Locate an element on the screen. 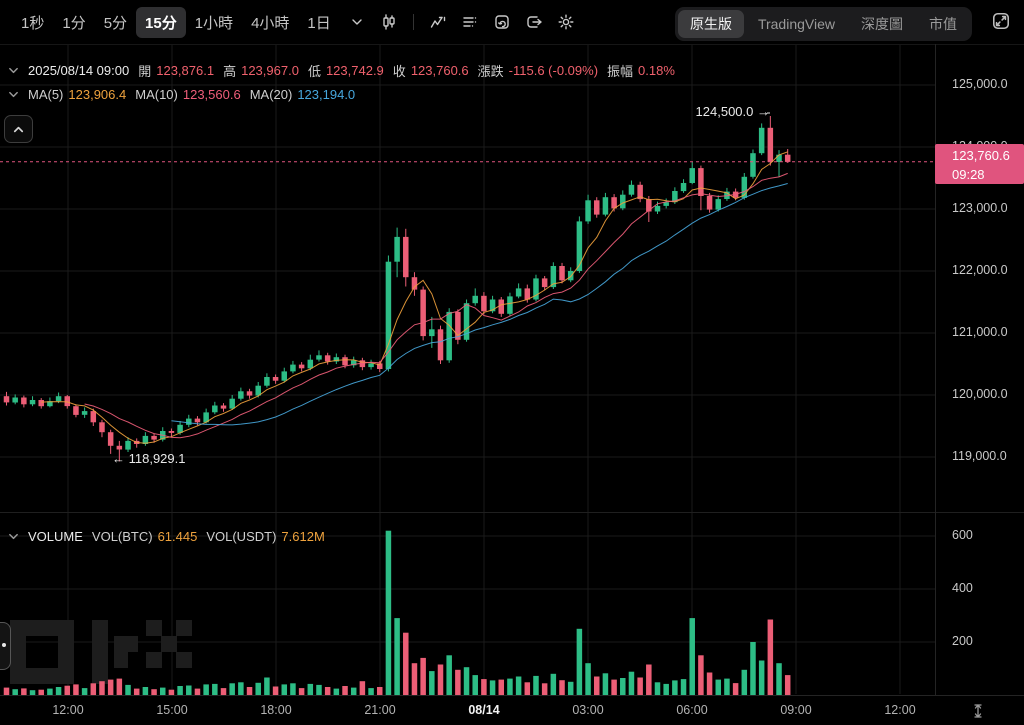  price-scale-adjust-button is located at coordinates (978, 713).